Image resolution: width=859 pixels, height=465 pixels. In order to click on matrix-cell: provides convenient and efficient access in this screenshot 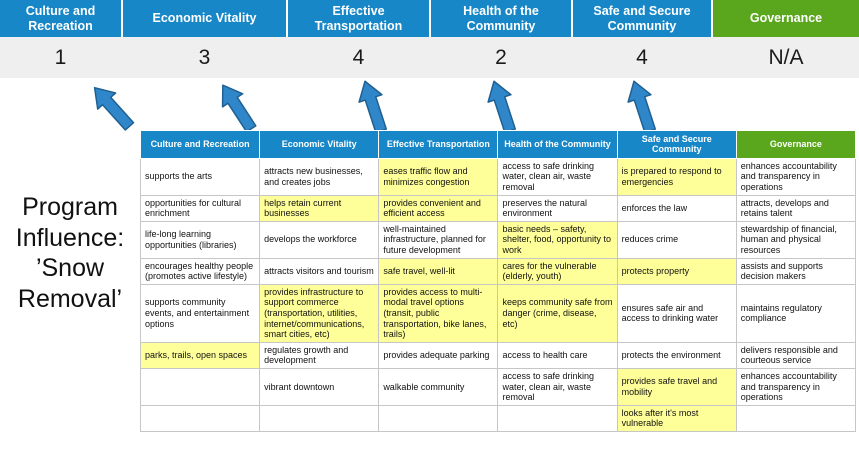, I will do `click(438, 208)`.